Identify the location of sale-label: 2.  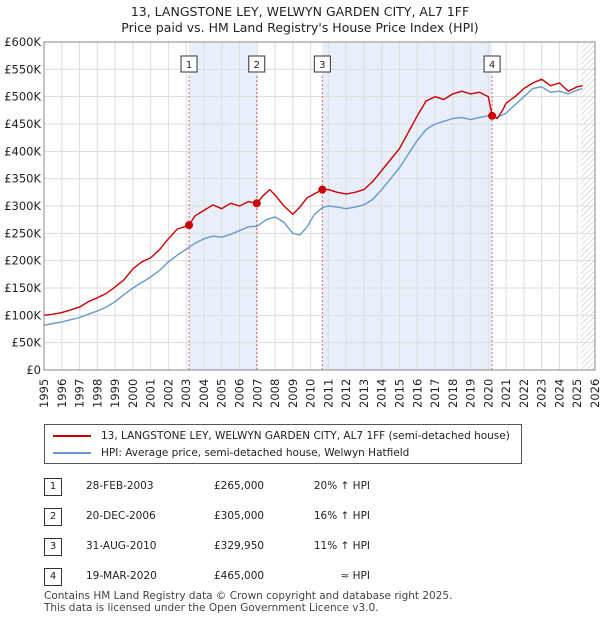
(257, 65).